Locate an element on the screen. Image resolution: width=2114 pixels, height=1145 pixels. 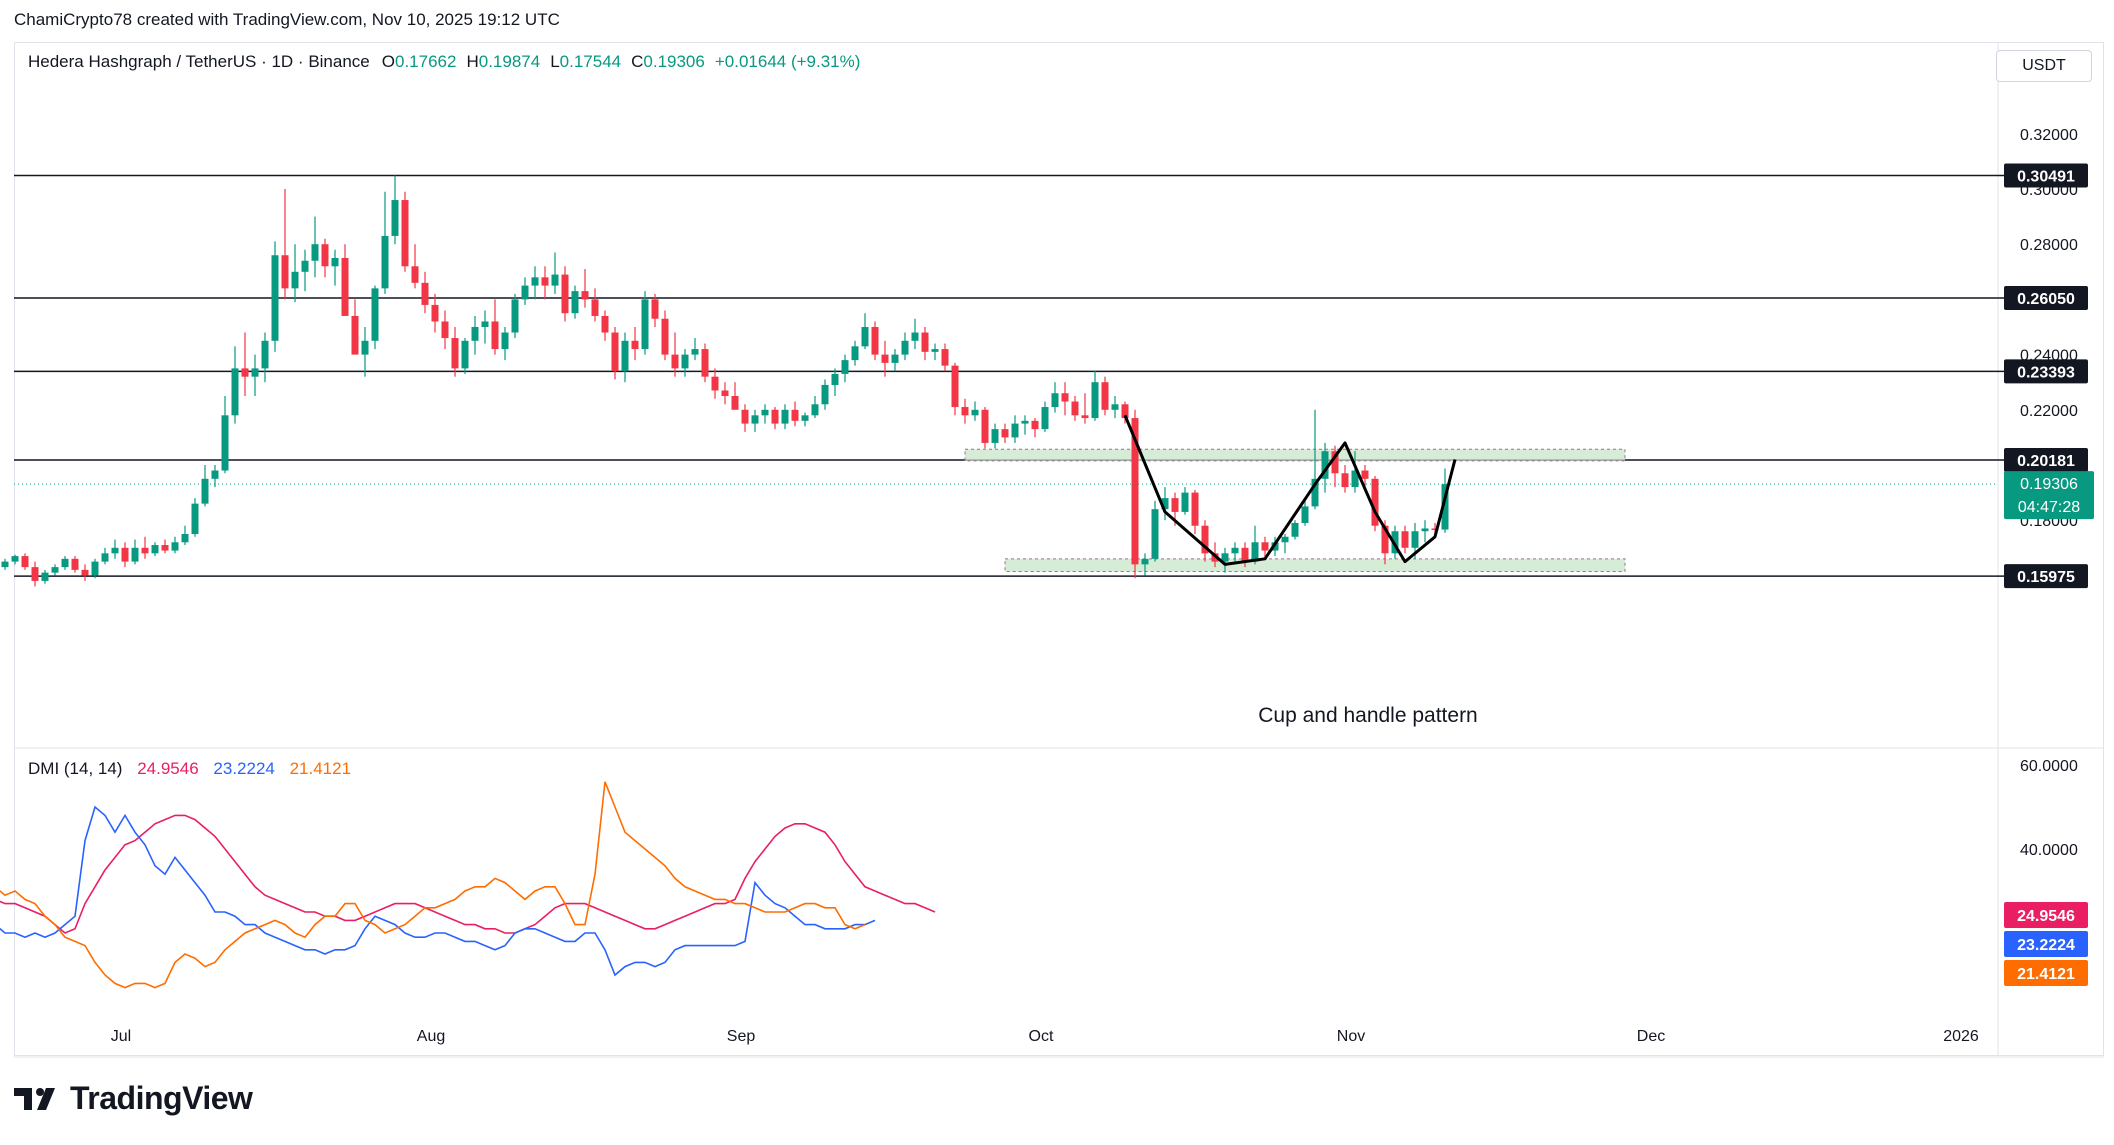
cup-handle-curve is located at coordinates (1290, 490).